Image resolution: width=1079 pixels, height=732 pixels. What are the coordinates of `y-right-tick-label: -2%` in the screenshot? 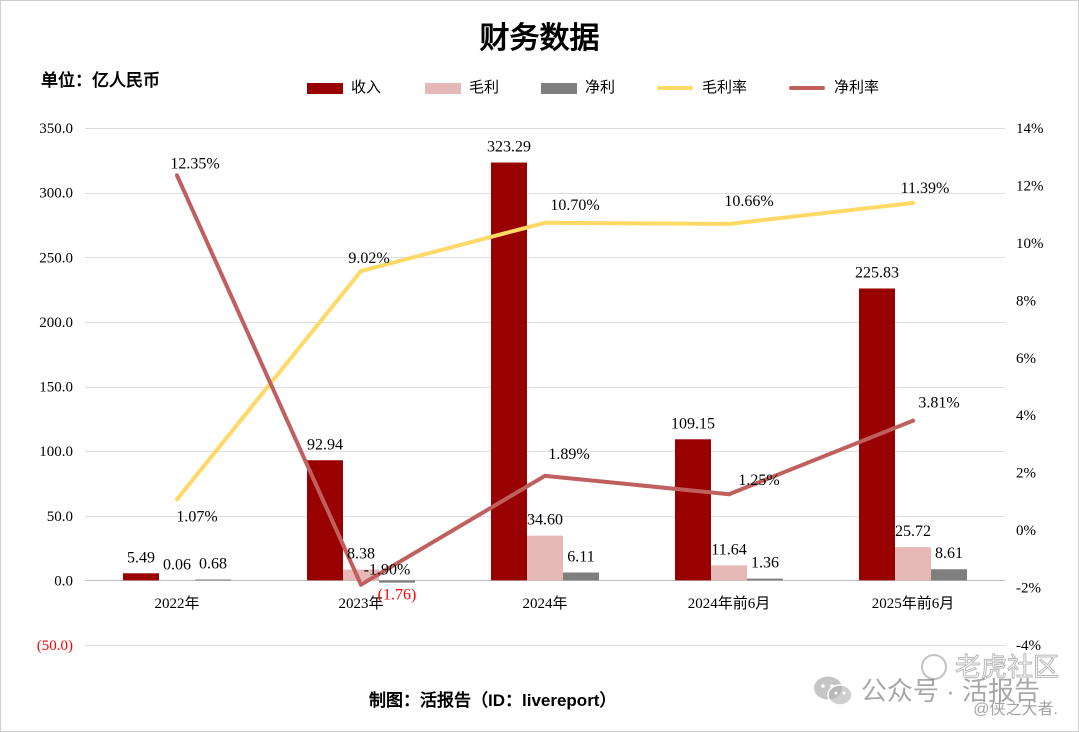 It's located at (1028, 589).